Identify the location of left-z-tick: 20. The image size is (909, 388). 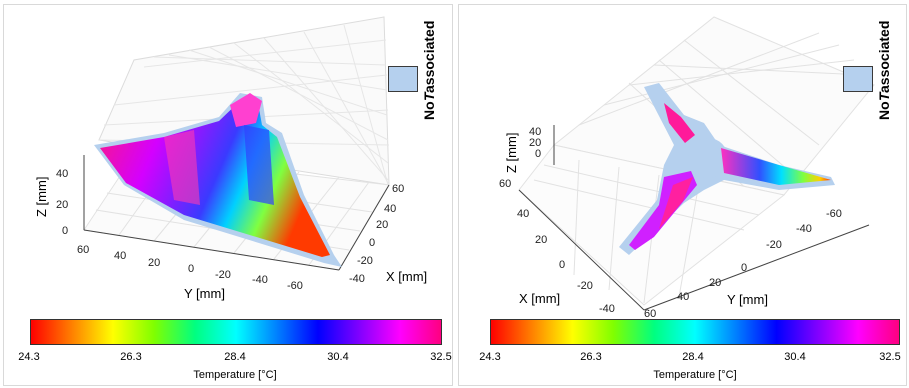
(62, 205).